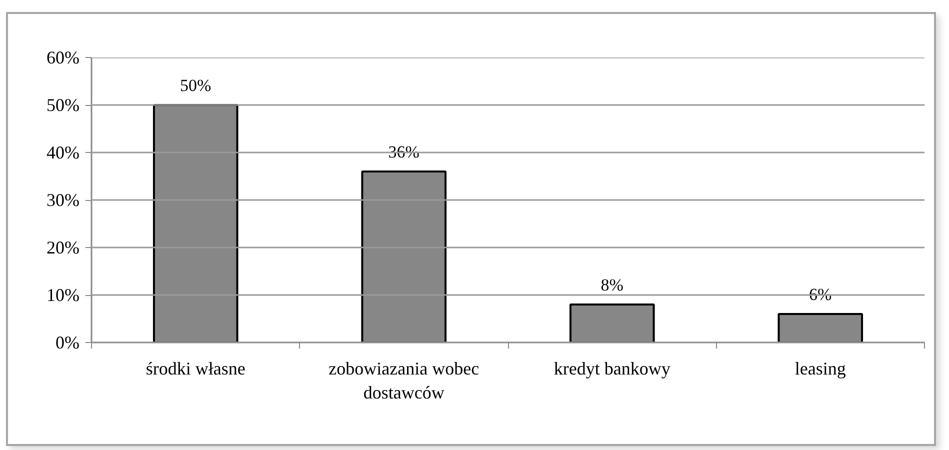  What do you see at coordinates (196, 368) in the screenshot?
I see `x-tick-label: środki własne` at bounding box center [196, 368].